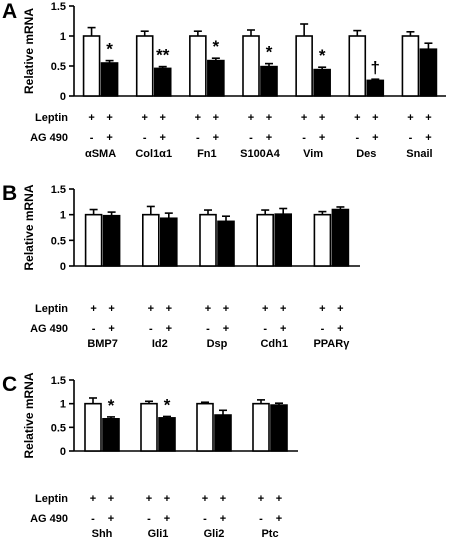 This screenshot has height=540, width=474. I want to click on category-label: Col1α1, so click(153, 154).